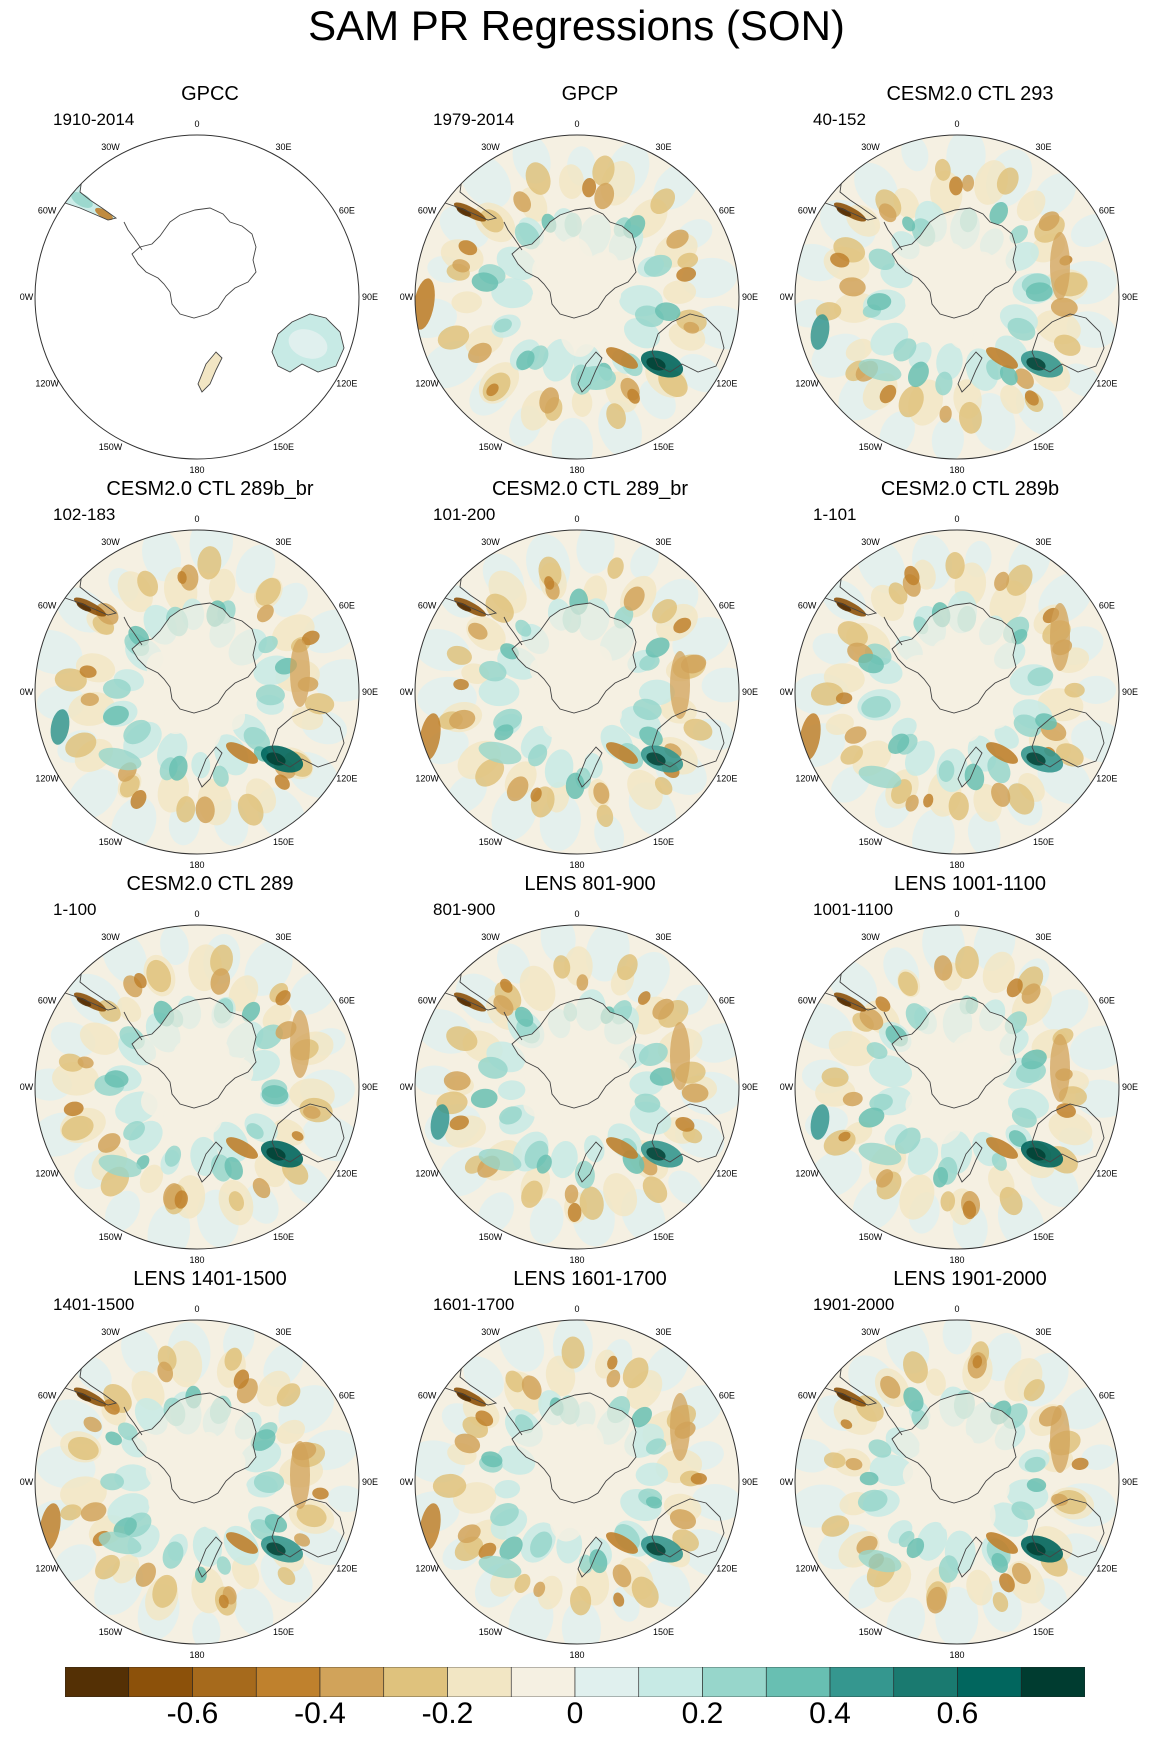  What do you see at coordinates (853, 909) in the screenshot?
I see `panel-period: 1001-1100` at bounding box center [853, 909].